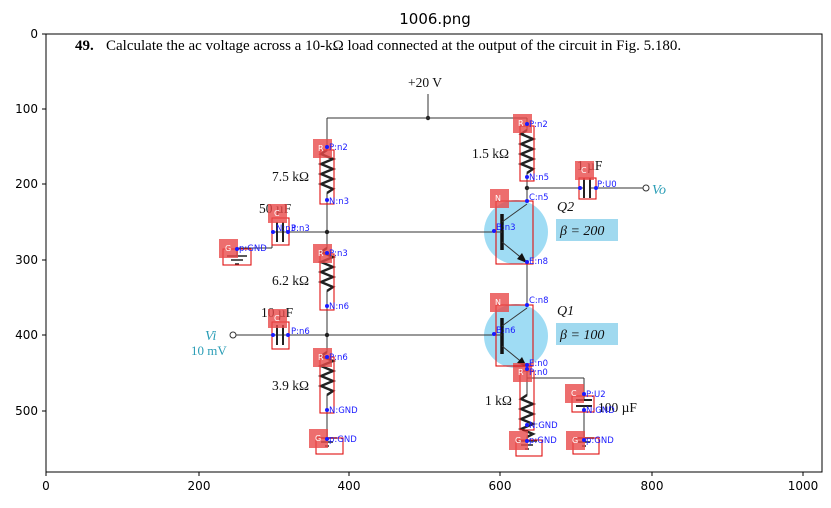 The height and width of the screenshot is (508, 831). Describe the element at coordinates (300, 332) in the screenshot. I see `pin-c10-p: P:n6` at that location.